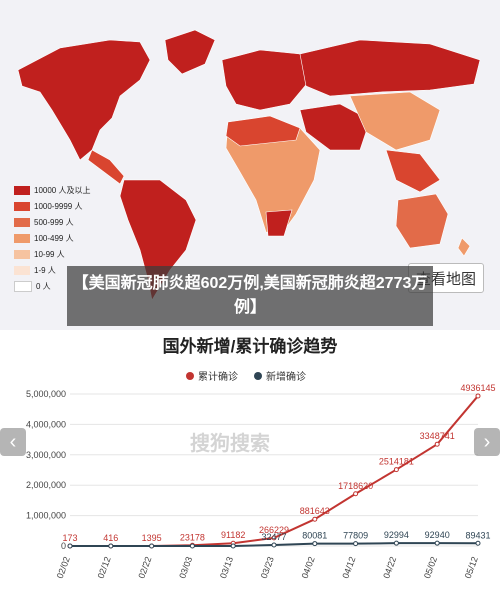 This screenshot has height=589, width=500. What do you see at coordinates (348, 567) in the screenshot?
I see `x-tick-label: 04/12` at bounding box center [348, 567].